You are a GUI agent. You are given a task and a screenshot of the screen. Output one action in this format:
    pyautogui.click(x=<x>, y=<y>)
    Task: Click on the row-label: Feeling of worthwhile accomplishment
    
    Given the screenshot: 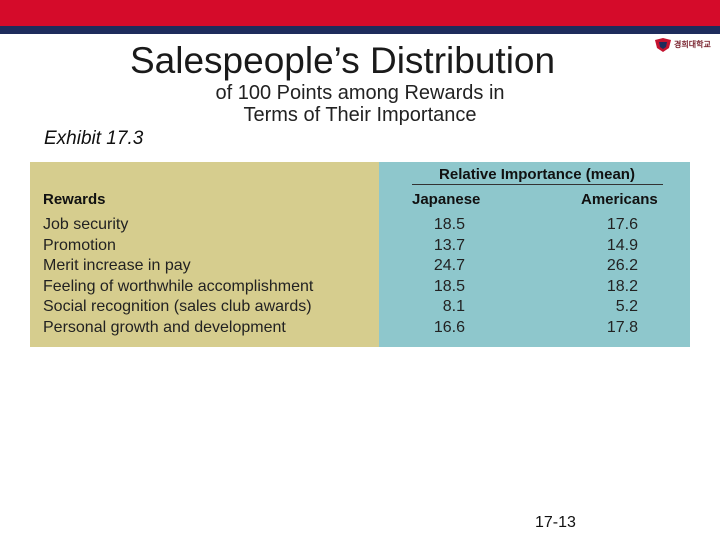 What is the action you would take?
    pyautogui.click(x=178, y=286)
    